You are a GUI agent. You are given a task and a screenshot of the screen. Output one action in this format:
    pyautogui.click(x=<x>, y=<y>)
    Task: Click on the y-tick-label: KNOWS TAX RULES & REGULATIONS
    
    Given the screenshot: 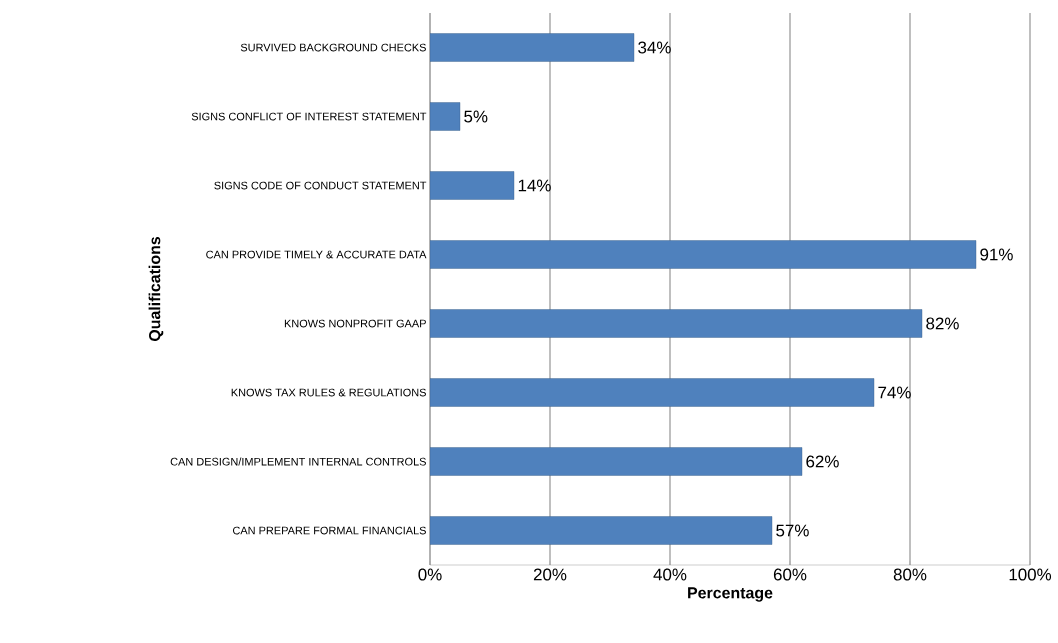 What is the action you would take?
    pyautogui.click(x=328, y=392)
    